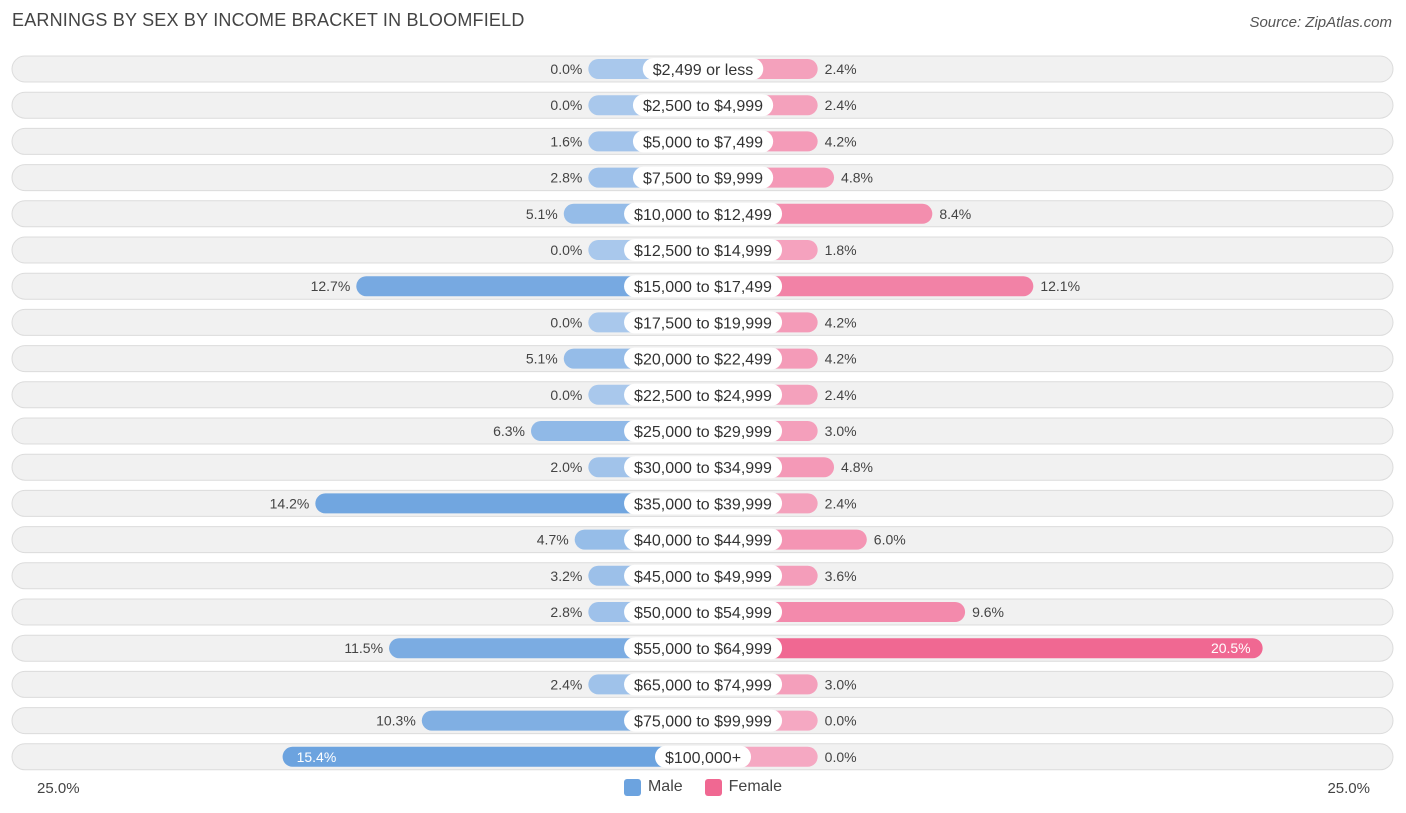  Describe the element at coordinates (317, 757) in the screenshot. I see `male-value-label: 15.4%` at that location.